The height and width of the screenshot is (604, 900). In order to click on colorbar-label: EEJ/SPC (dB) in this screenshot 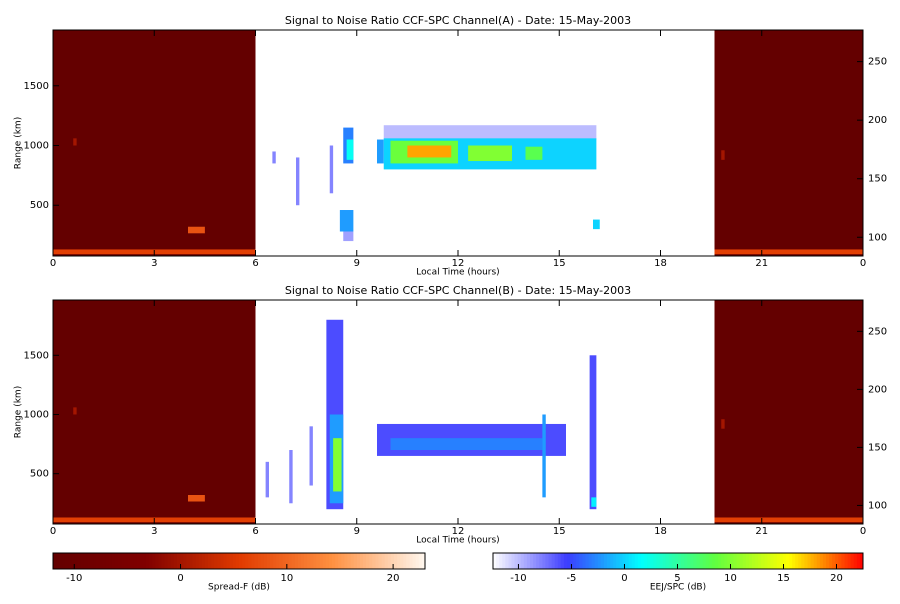, I will do `click(678, 588)`.